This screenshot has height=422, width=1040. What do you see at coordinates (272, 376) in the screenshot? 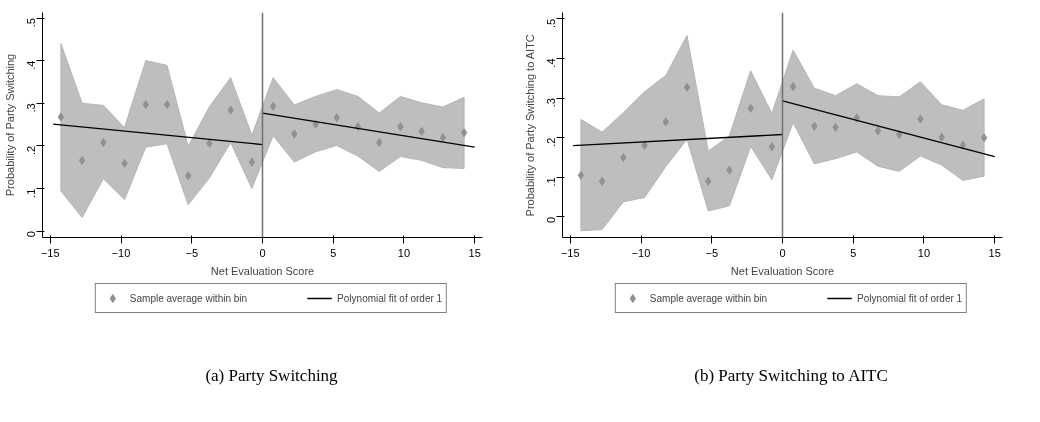
I see `text: (a) Party Switching` at bounding box center [272, 376].